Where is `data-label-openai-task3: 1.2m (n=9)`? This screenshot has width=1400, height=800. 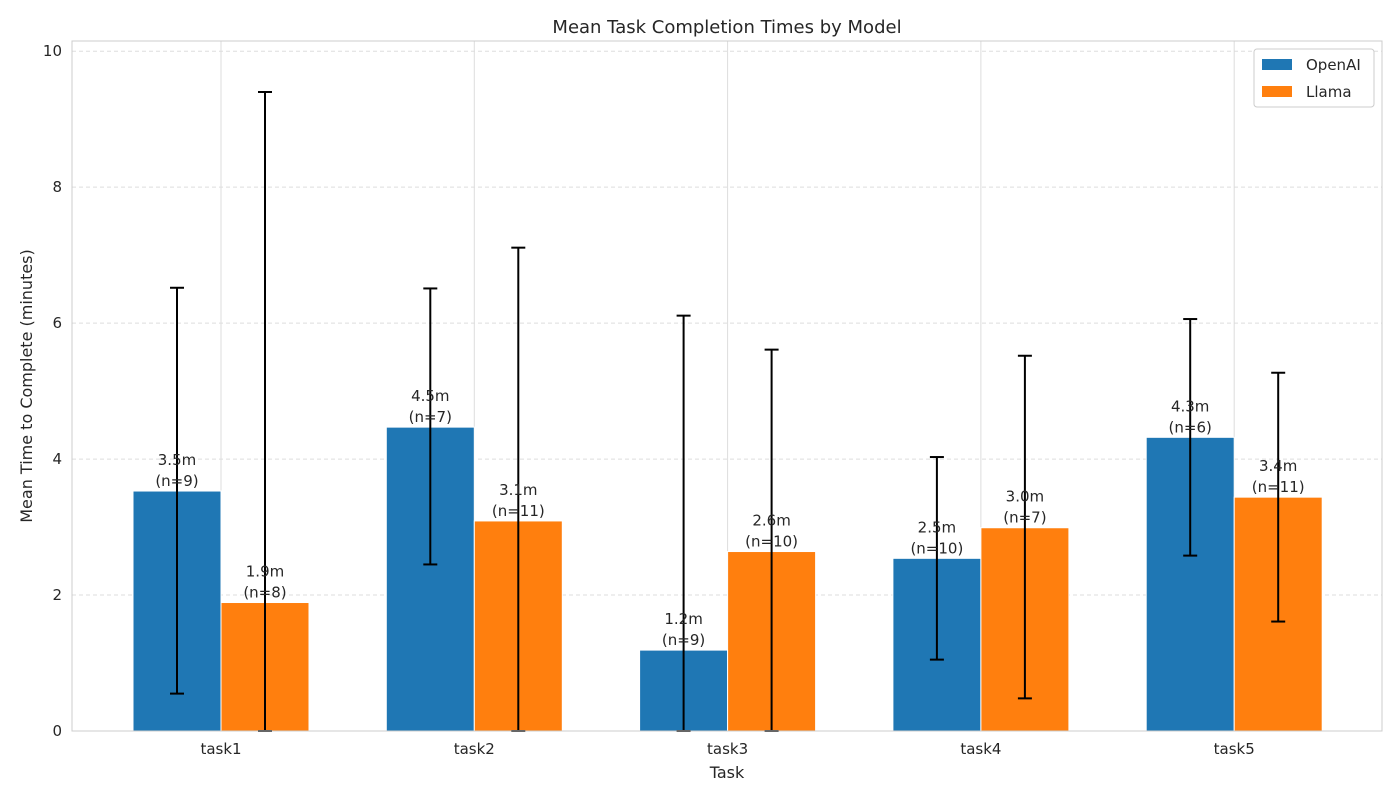
data-label-openai-task3: 1.2m (n=9) is located at coordinates (683, 629).